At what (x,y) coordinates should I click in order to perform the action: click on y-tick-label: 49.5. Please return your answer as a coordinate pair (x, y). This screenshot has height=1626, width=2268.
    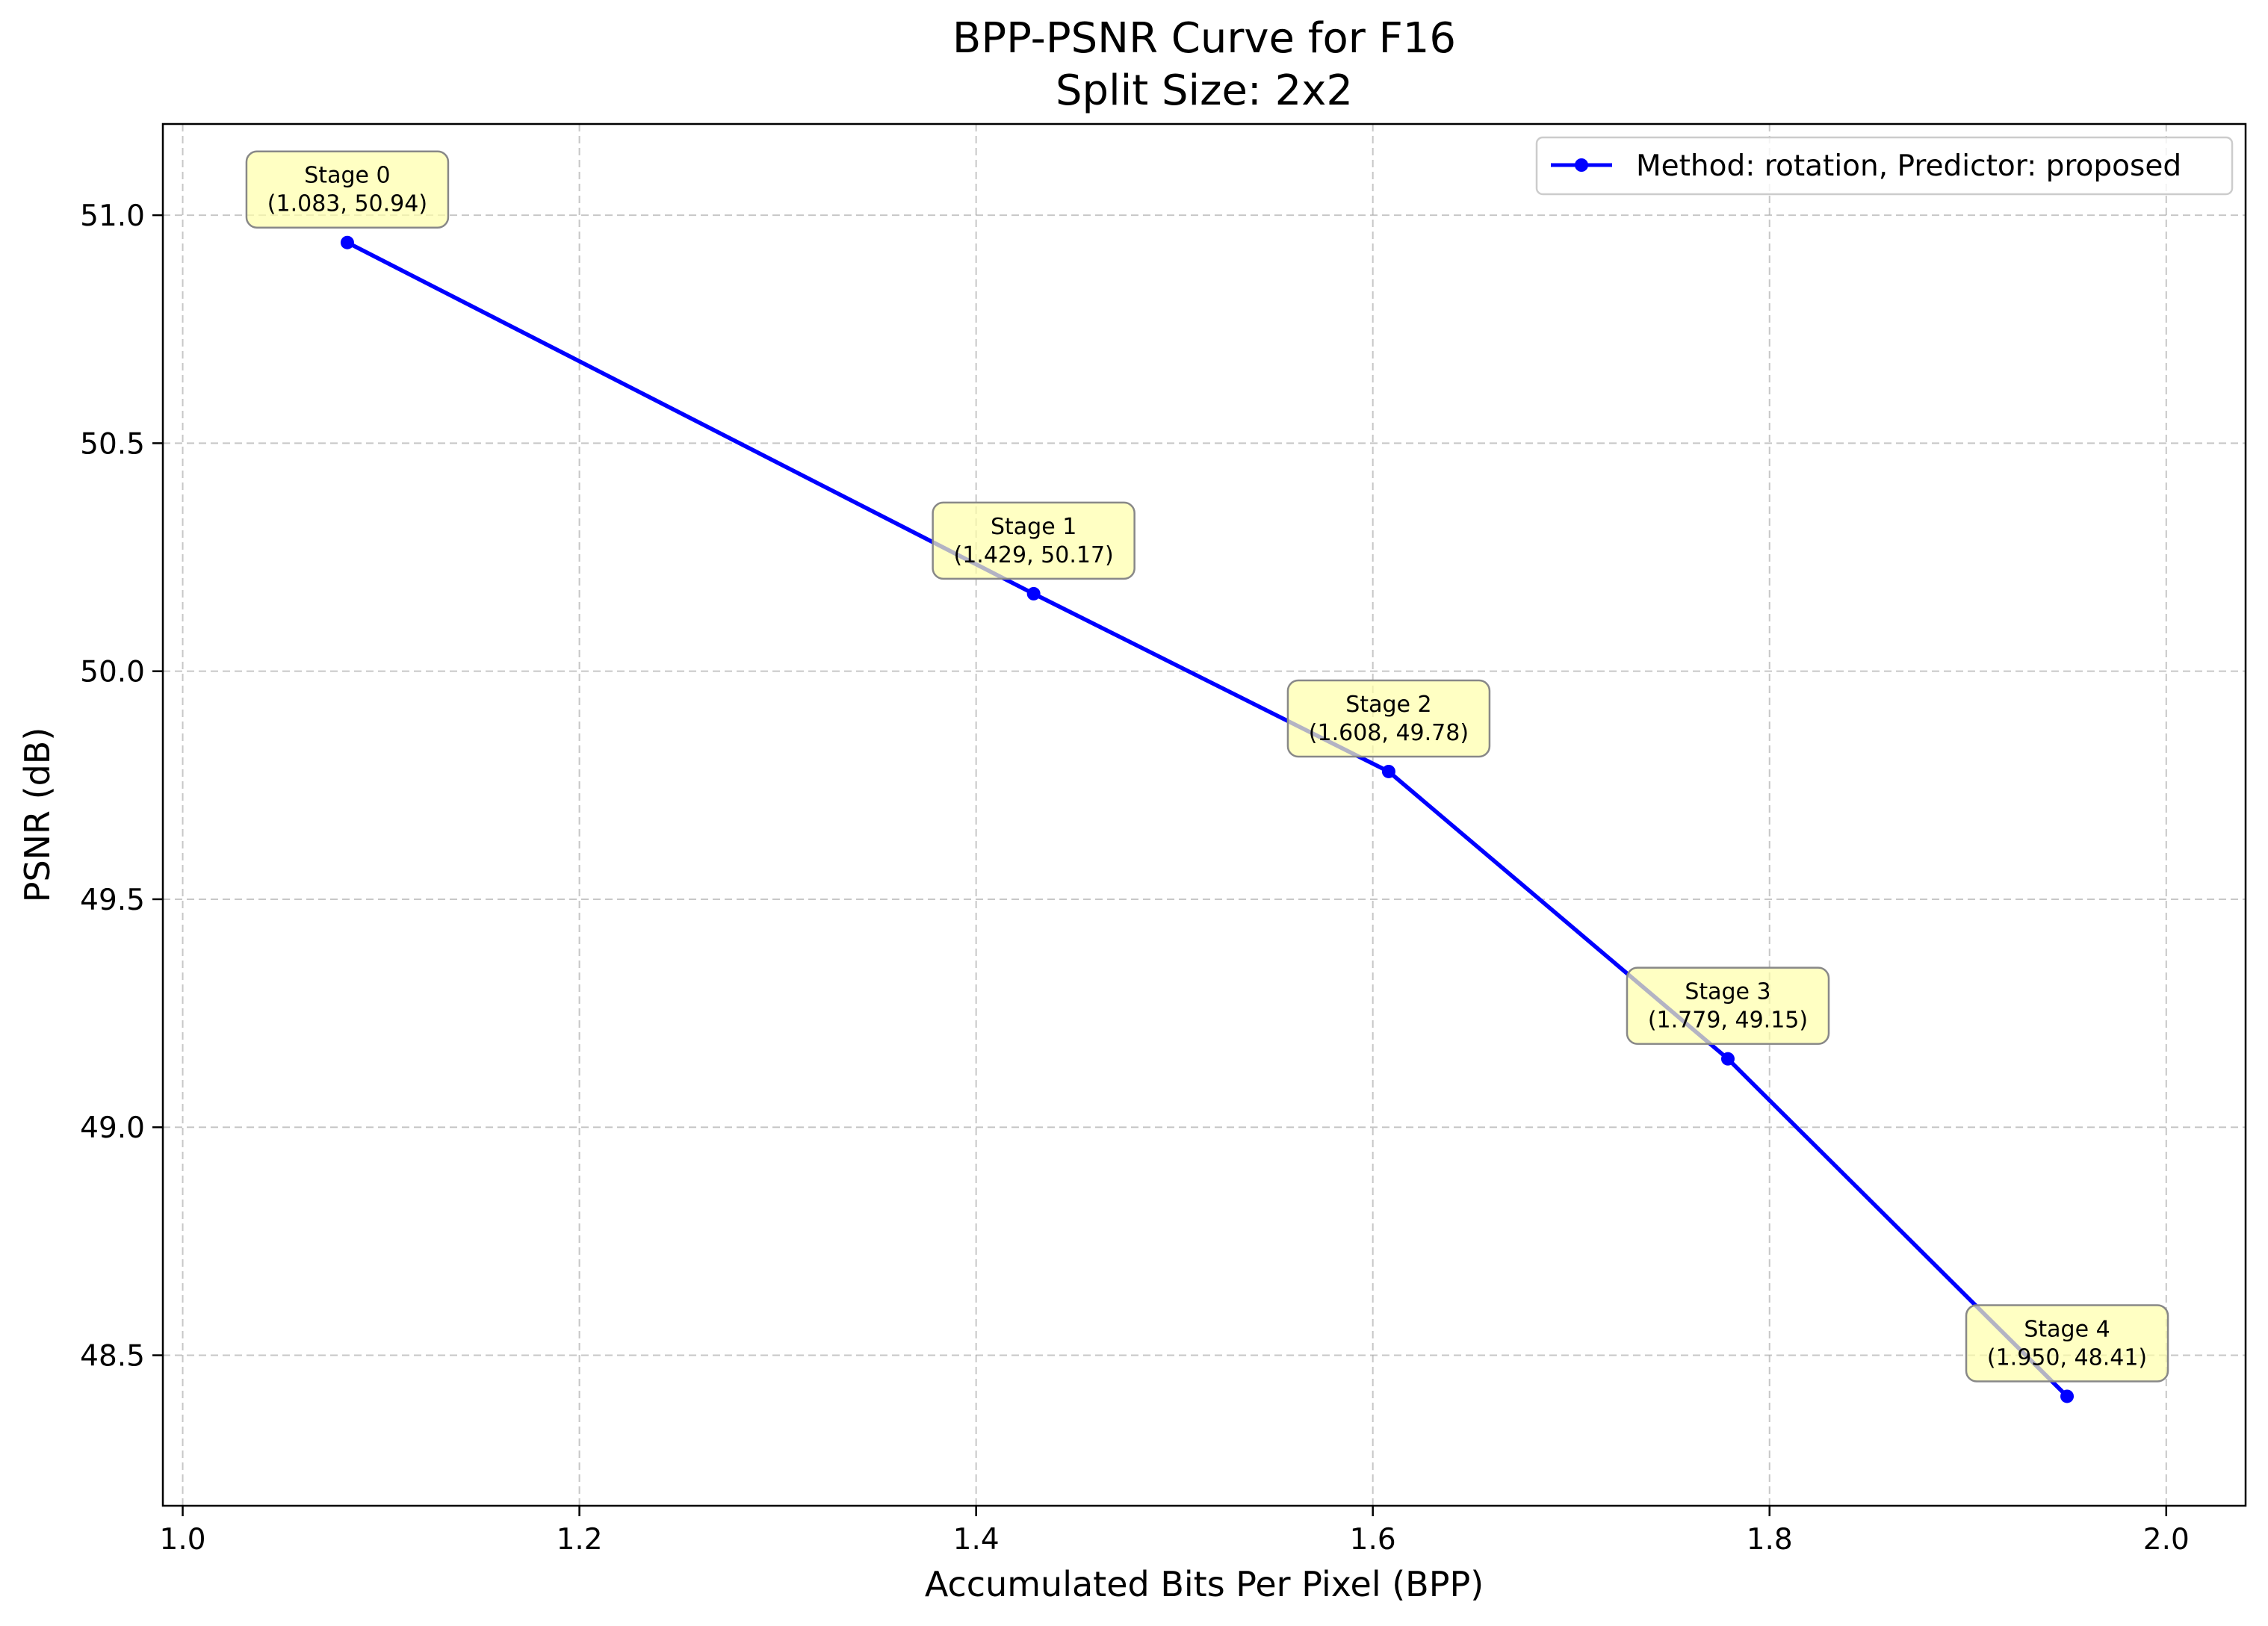
    Looking at the image, I should click on (113, 900).